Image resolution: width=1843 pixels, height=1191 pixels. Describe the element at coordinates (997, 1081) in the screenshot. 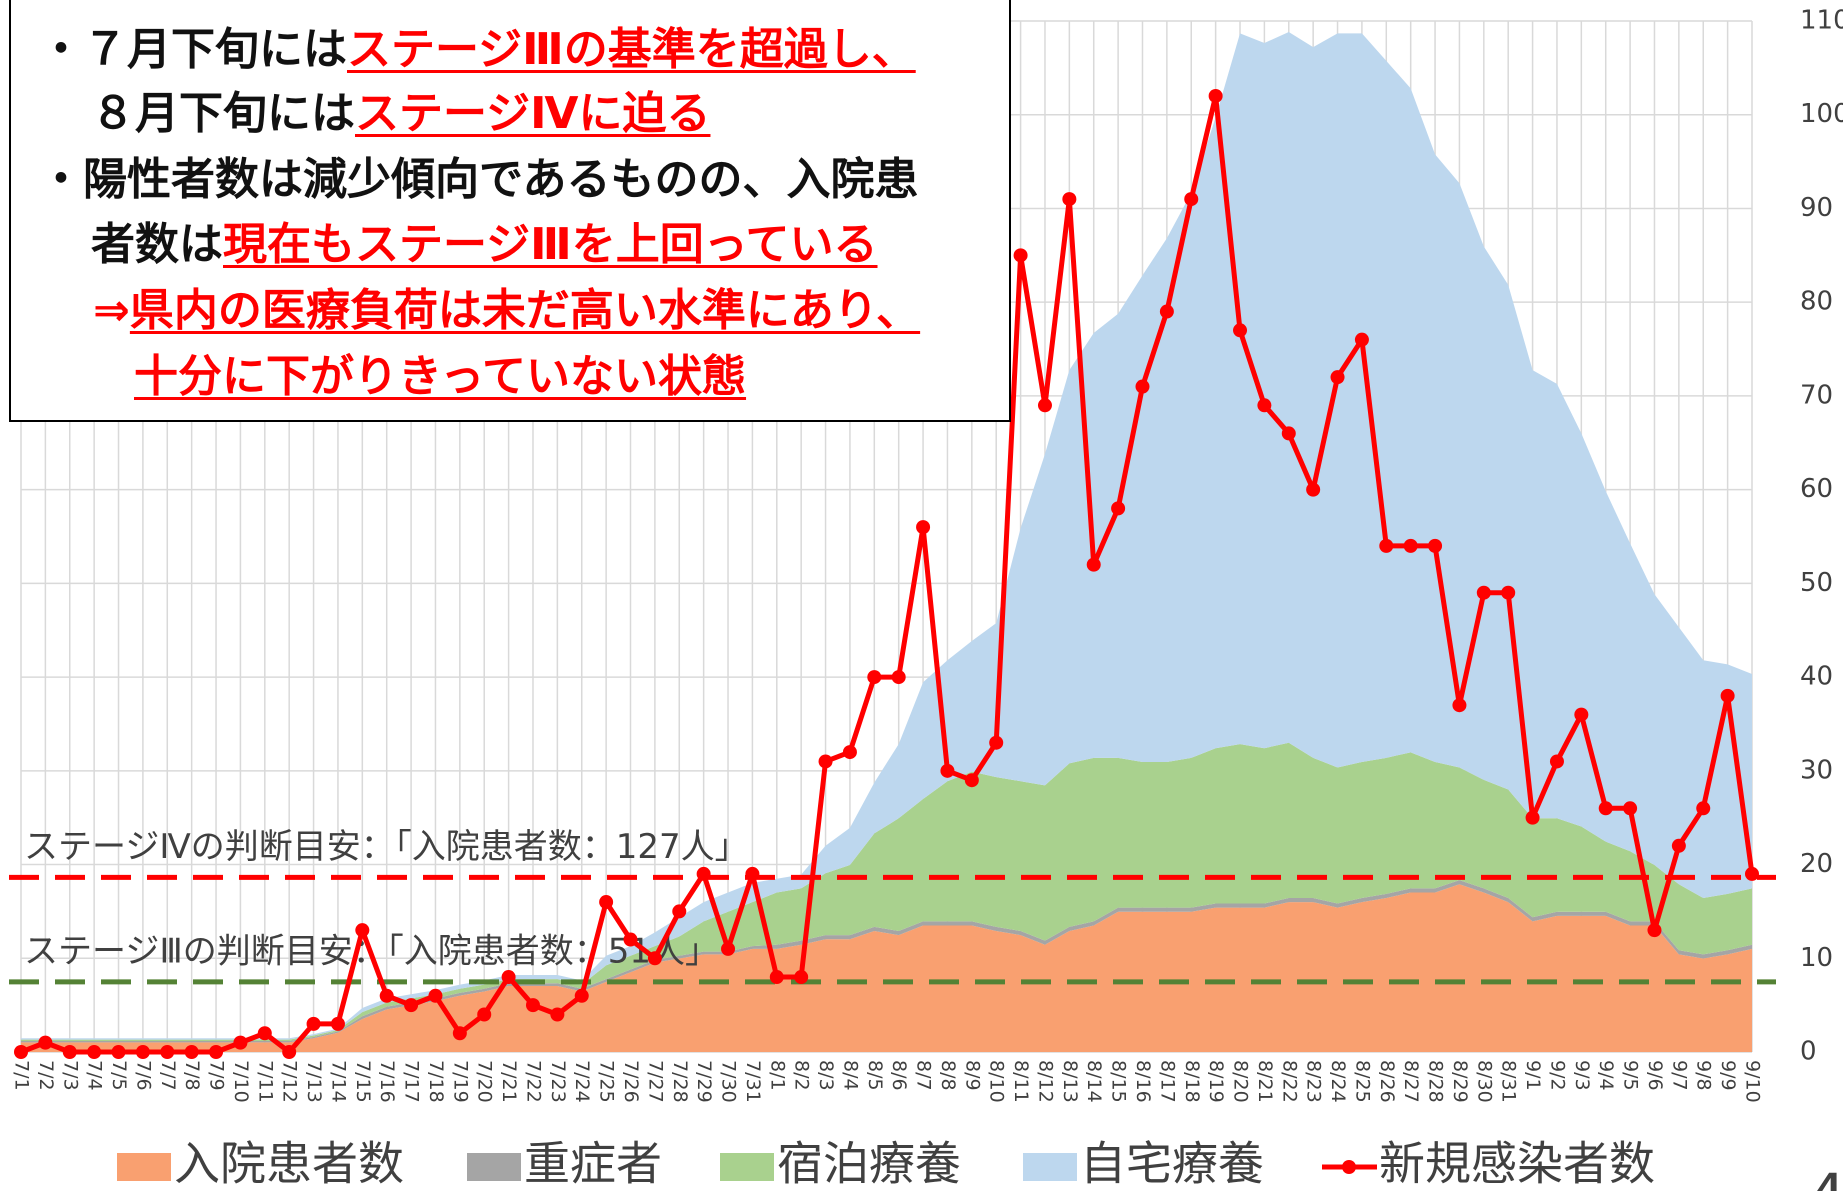

I see `x-tick-label: 8/10` at that location.